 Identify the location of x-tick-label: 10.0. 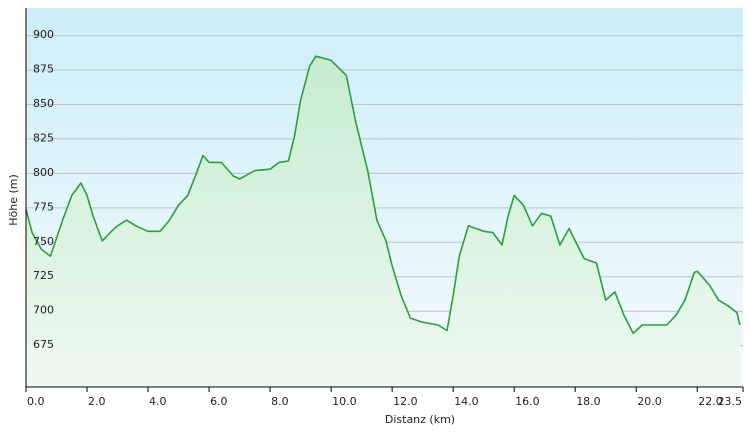
(344, 401).